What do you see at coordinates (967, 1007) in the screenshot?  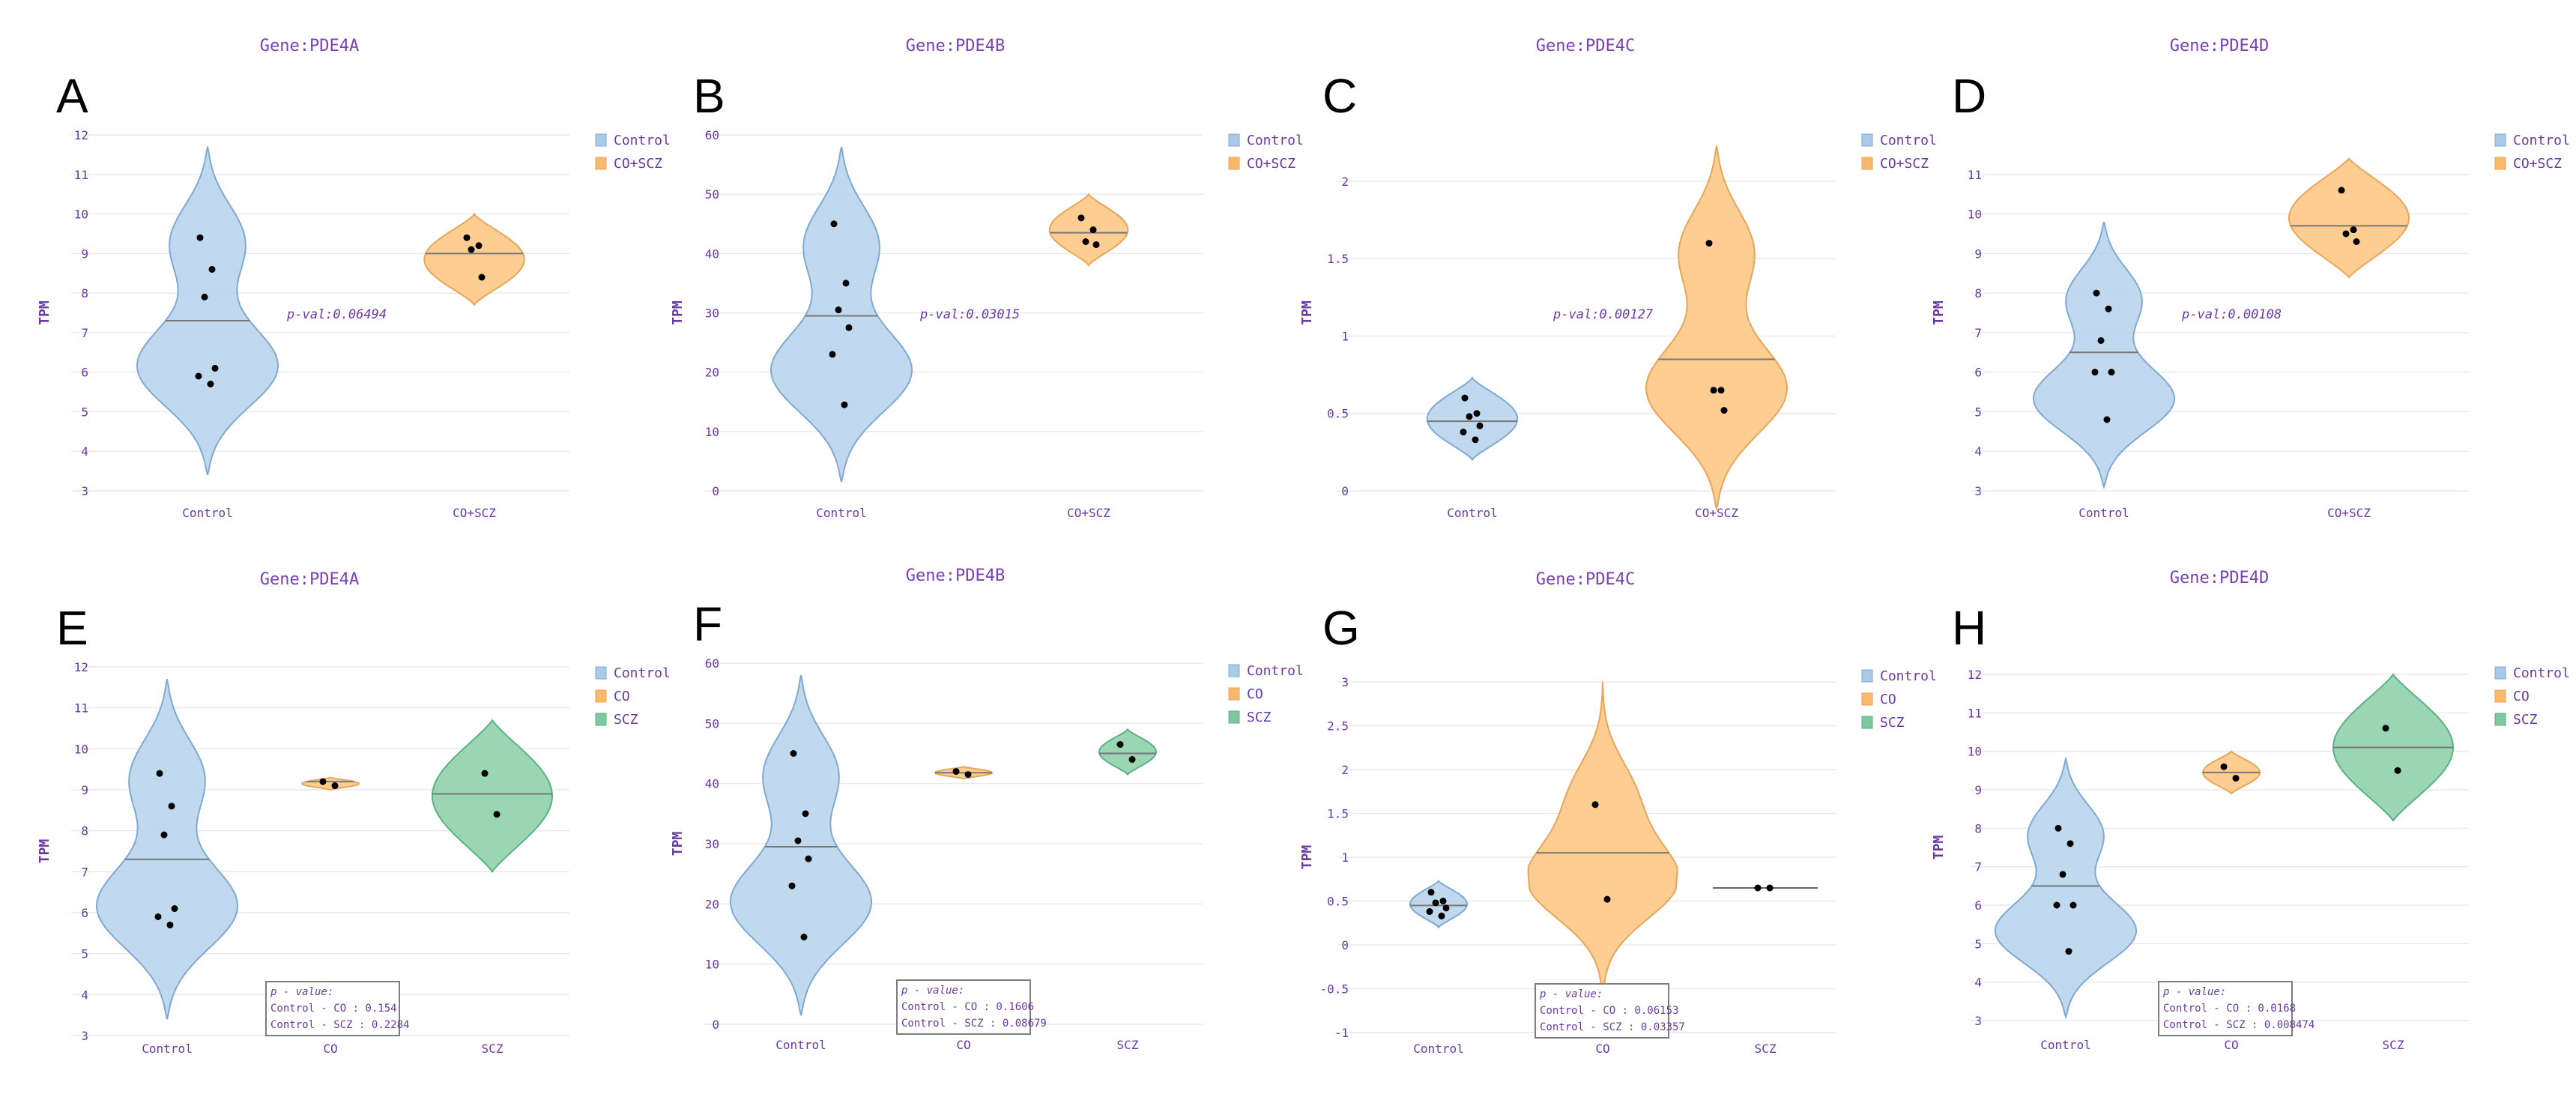 I see `p-value-line: Control - CO : 0.1606` at bounding box center [967, 1007].